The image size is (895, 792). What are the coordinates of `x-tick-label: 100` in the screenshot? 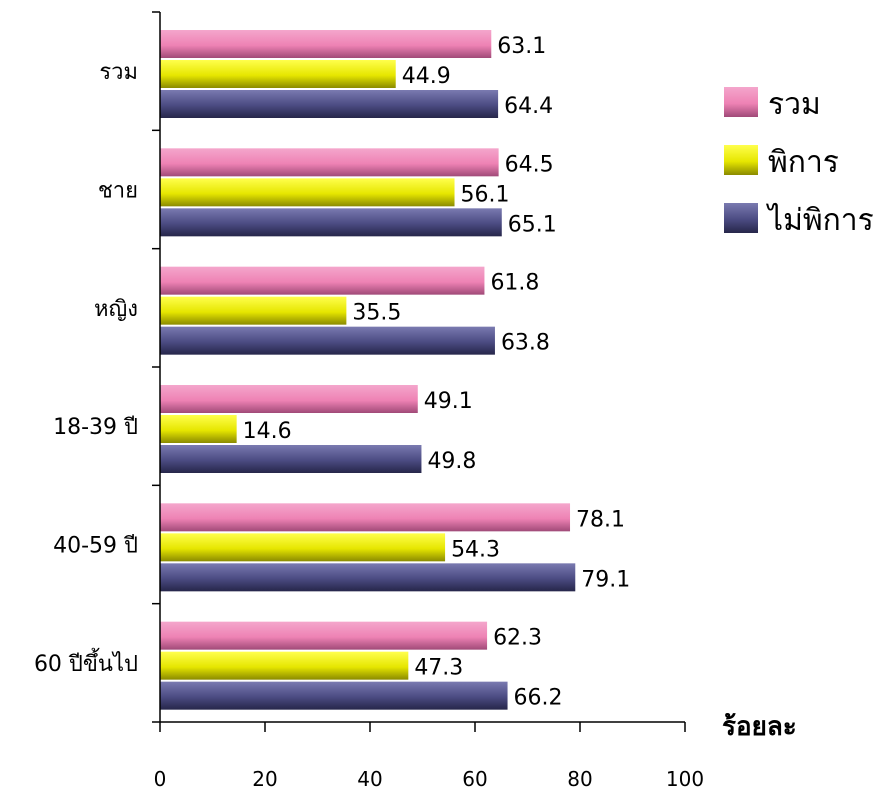 It's located at (685, 779).